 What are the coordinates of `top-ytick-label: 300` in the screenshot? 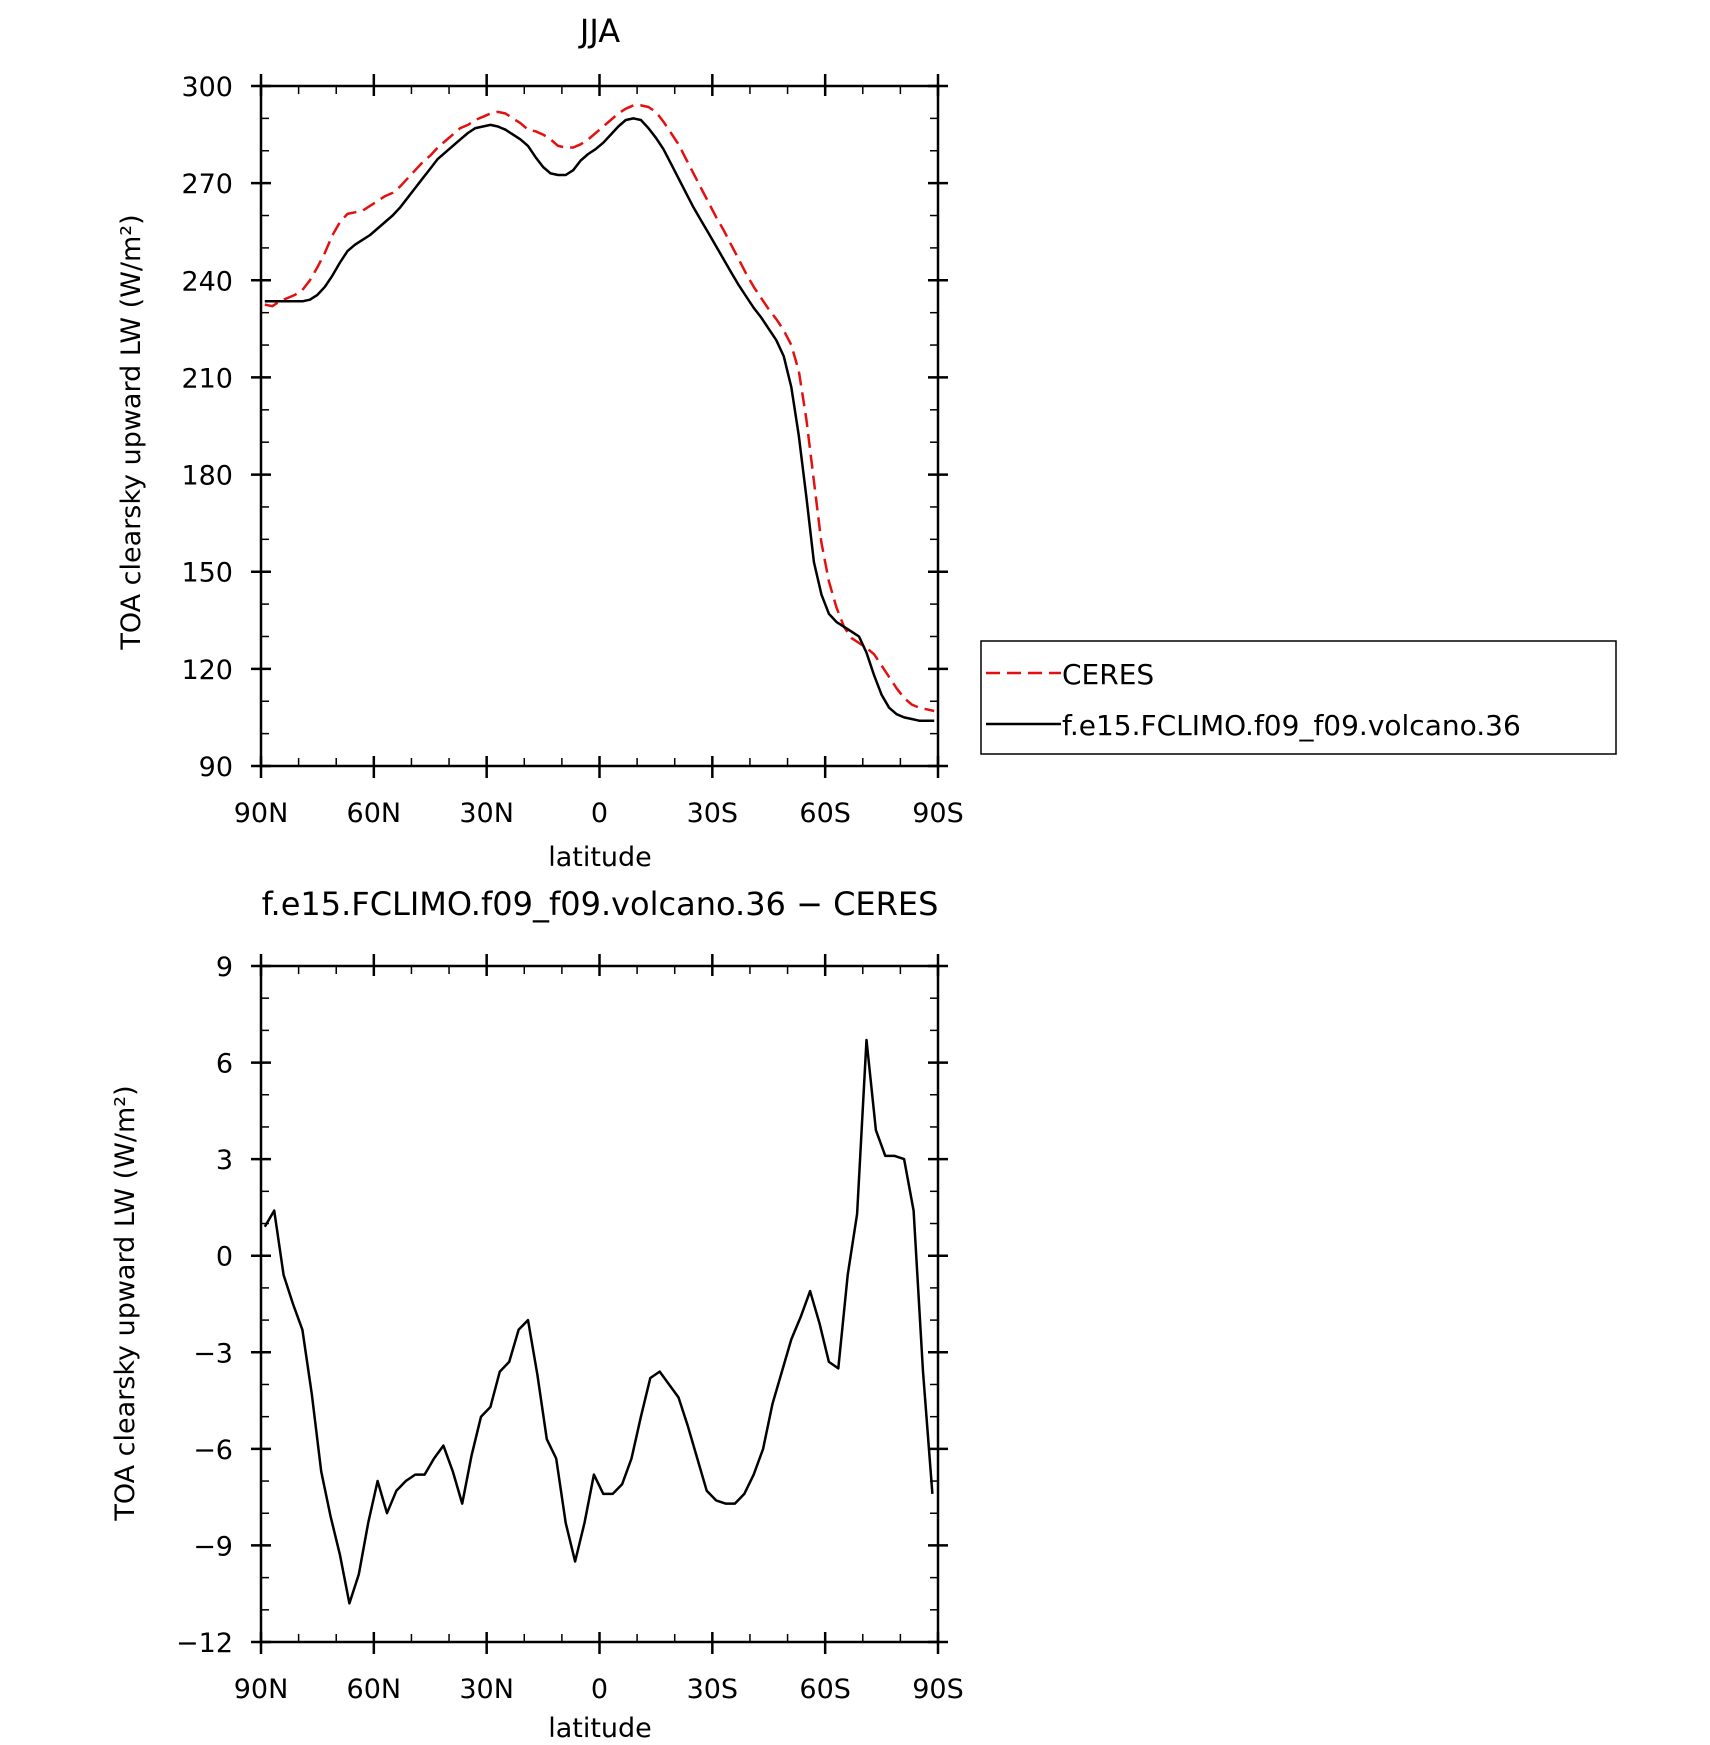 It's located at (207, 87).